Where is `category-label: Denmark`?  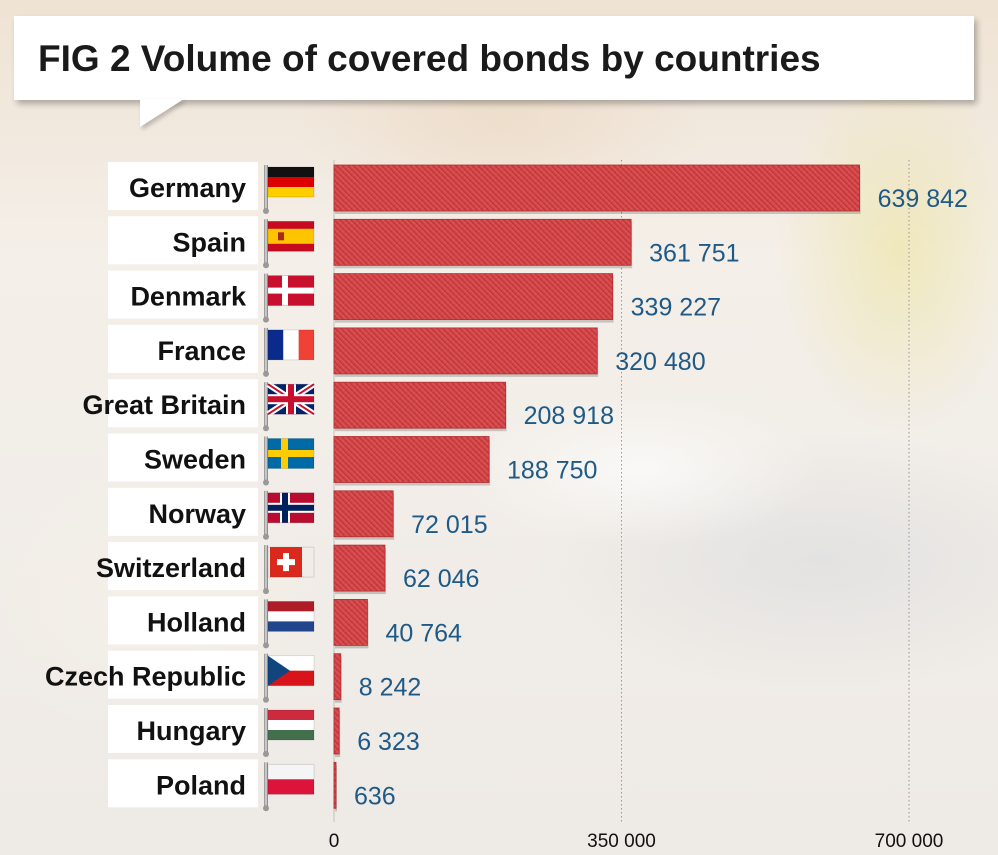 category-label: Denmark is located at coordinates (188, 297).